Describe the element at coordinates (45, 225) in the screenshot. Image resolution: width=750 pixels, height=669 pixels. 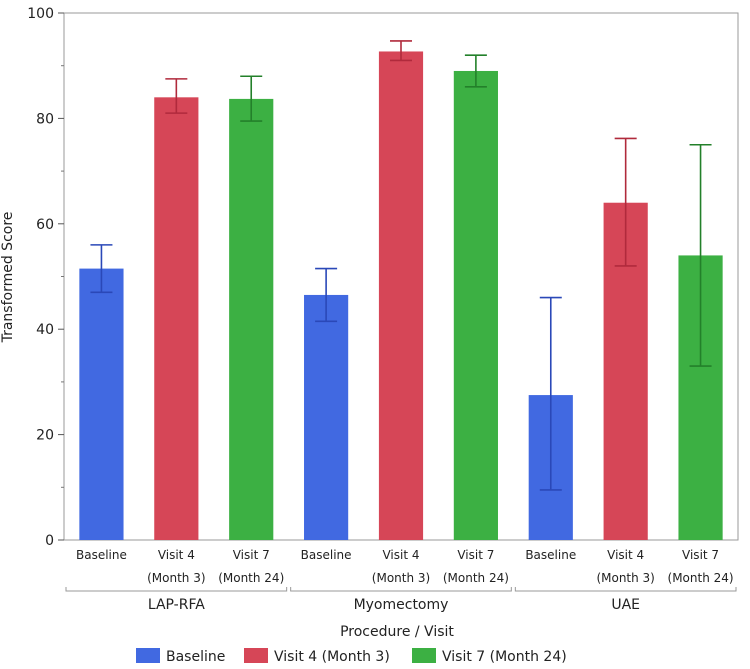
I see `y-tick-label: 60` at that location.